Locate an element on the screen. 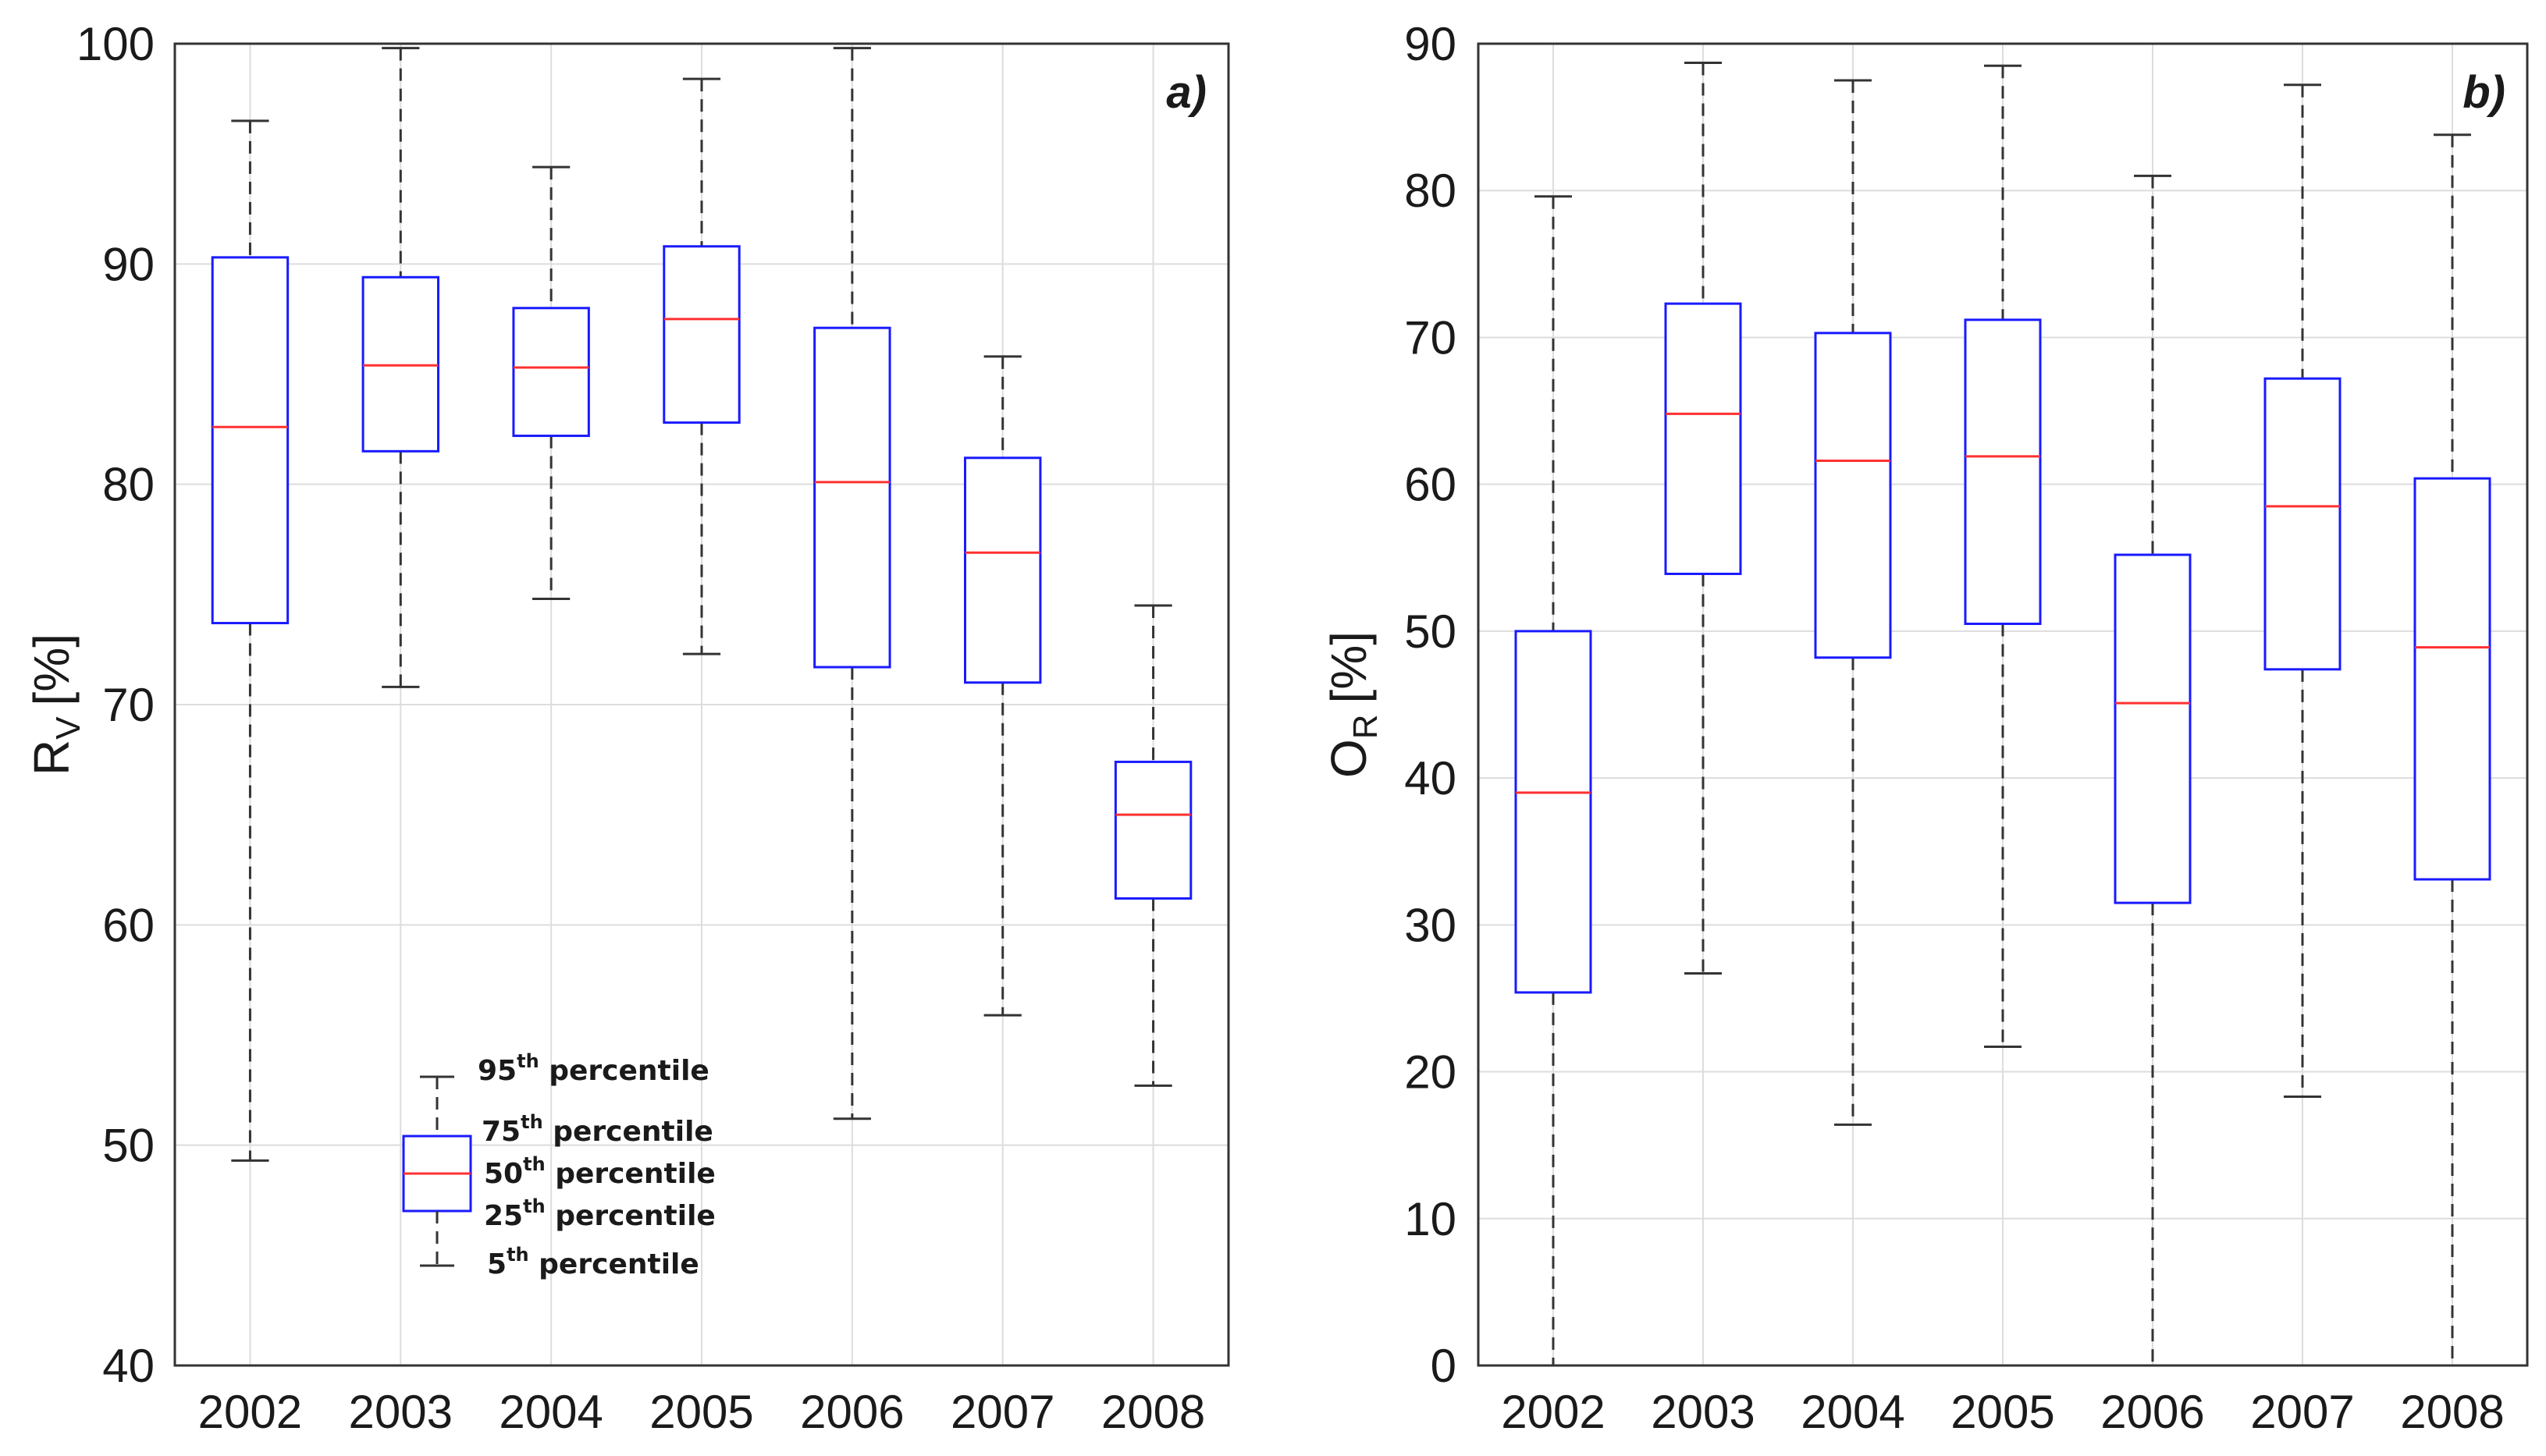 This screenshot has width=2546, height=1456. panel-b-x-ticks: 2002 2003 2004 2005 2006 2007 2008 is located at coordinates (2003, 1412).